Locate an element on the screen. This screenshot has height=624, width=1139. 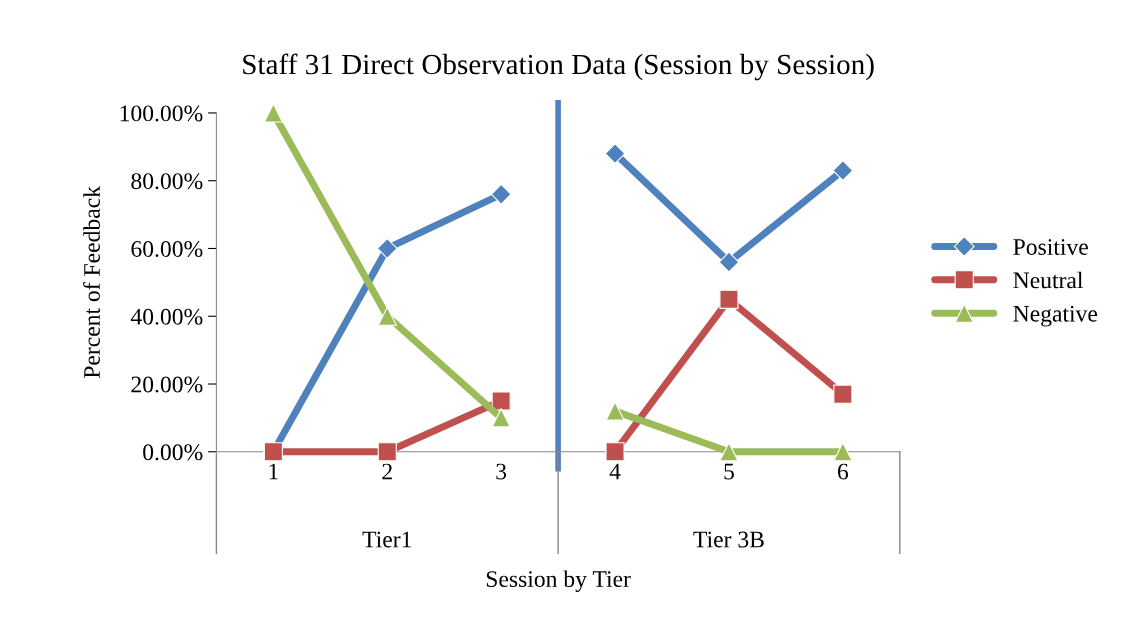
x-tick-label: 2 is located at coordinates (387, 471).